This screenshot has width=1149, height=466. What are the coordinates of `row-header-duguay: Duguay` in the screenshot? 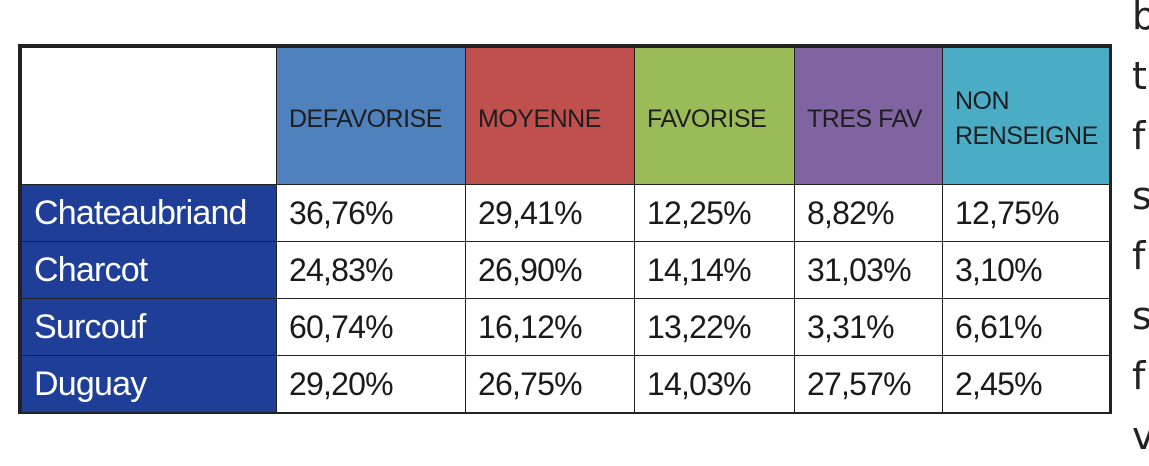 It's located at (149, 384).